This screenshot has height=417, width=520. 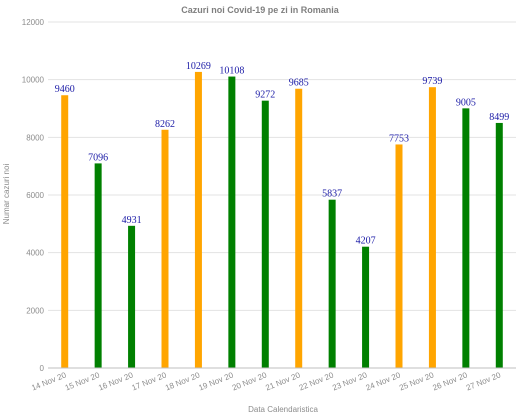 What do you see at coordinates (432, 81) in the screenshot?
I see `data-label: 9739` at bounding box center [432, 81].